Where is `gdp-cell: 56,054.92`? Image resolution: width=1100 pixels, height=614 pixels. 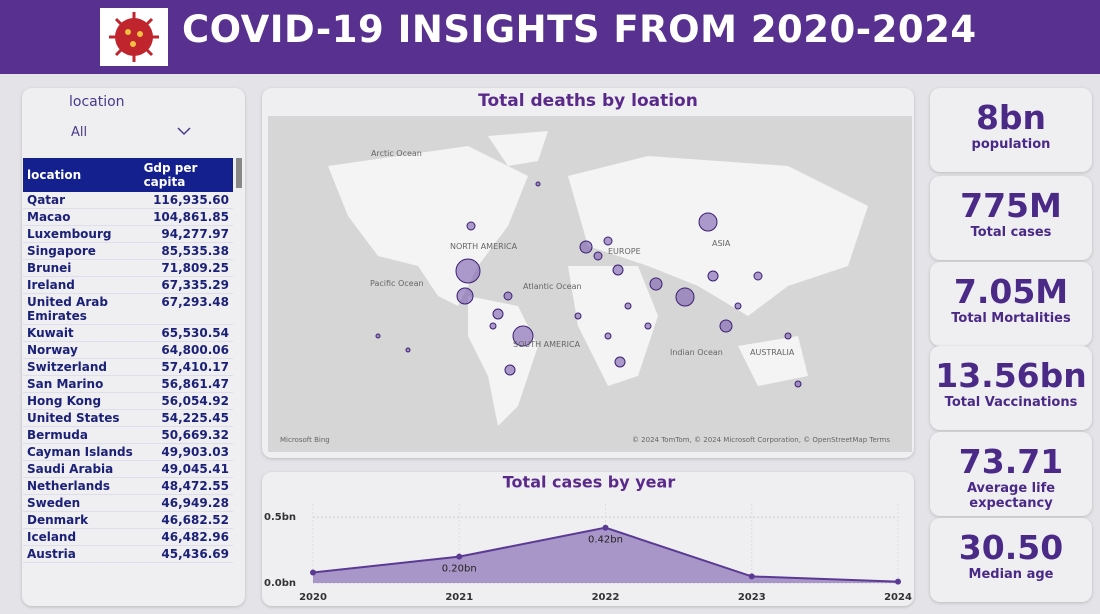 gdp-cell: 56,054.92 is located at coordinates (186, 401).